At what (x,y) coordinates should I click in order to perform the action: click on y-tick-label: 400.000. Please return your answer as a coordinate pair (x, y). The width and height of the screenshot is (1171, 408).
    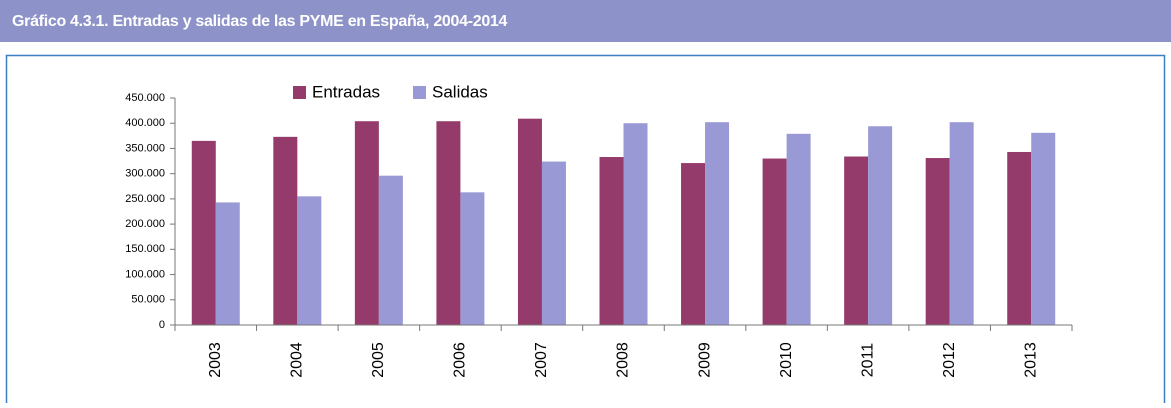
    Looking at the image, I should click on (145, 123).